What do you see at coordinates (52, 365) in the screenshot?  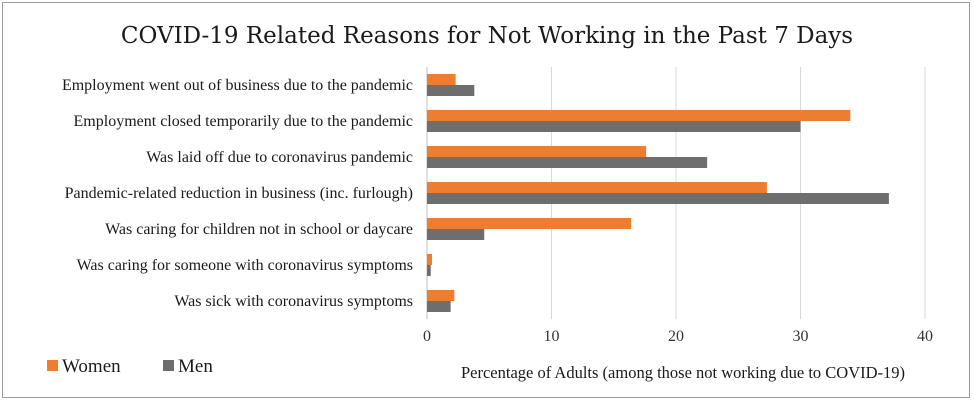 I see `legend-swatch-women` at bounding box center [52, 365].